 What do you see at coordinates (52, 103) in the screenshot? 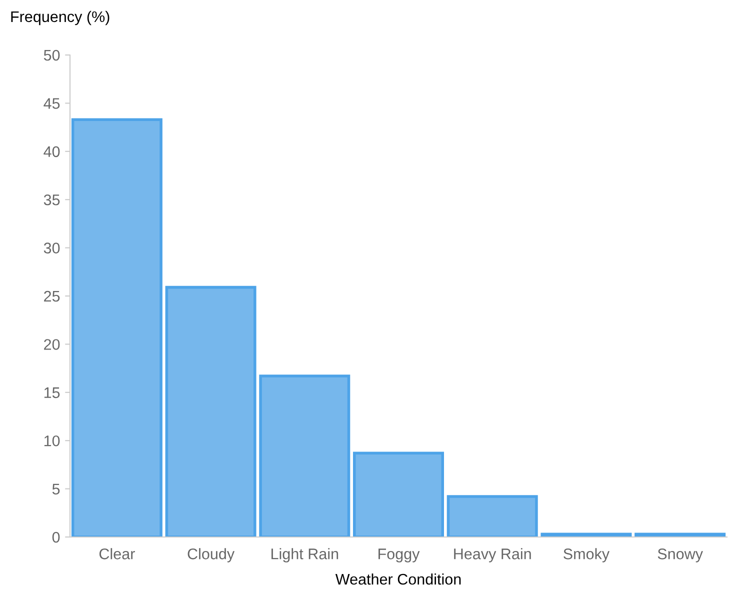
I see `y-tick-label: 45` at bounding box center [52, 103].